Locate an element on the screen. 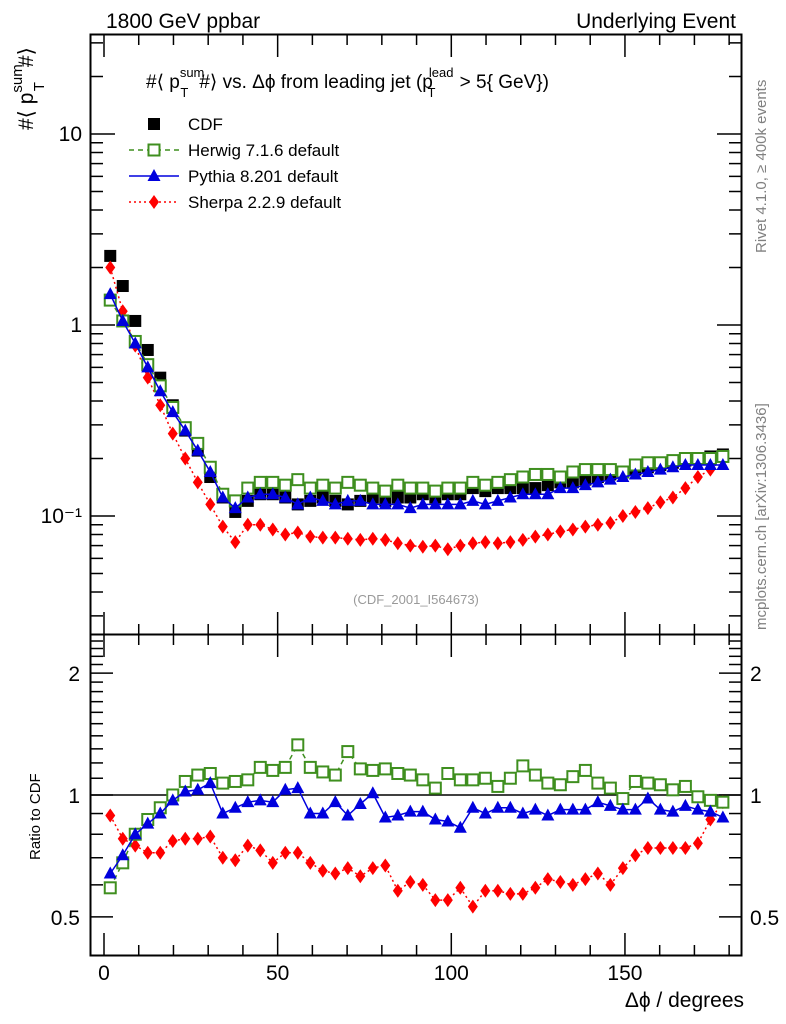 The height and width of the screenshot is (1024, 786). title-post: > 5{ GeV}) is located at coordinates (501, 82).